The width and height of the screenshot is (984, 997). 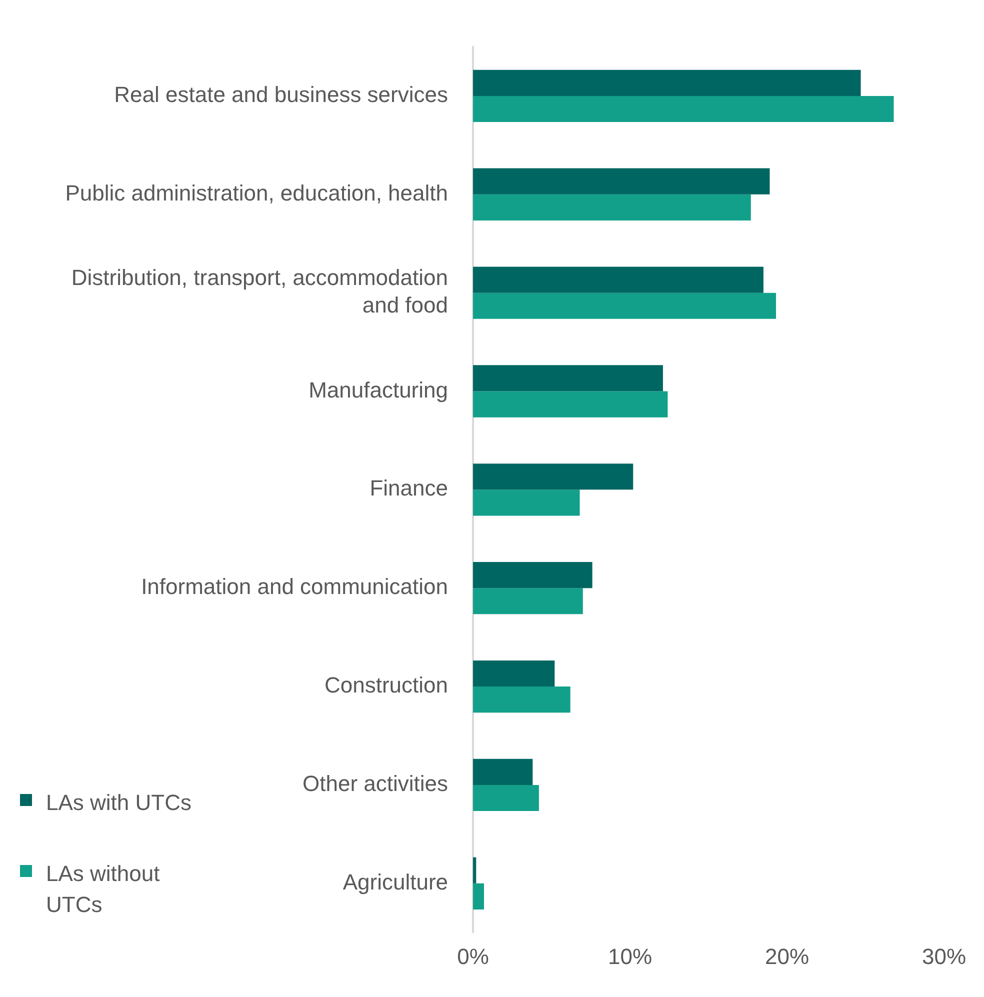 What do you see at coordinates (375, 783) in the screenshot?
I see `y-tick-label: Other activities` at bounding box center [375, 783].